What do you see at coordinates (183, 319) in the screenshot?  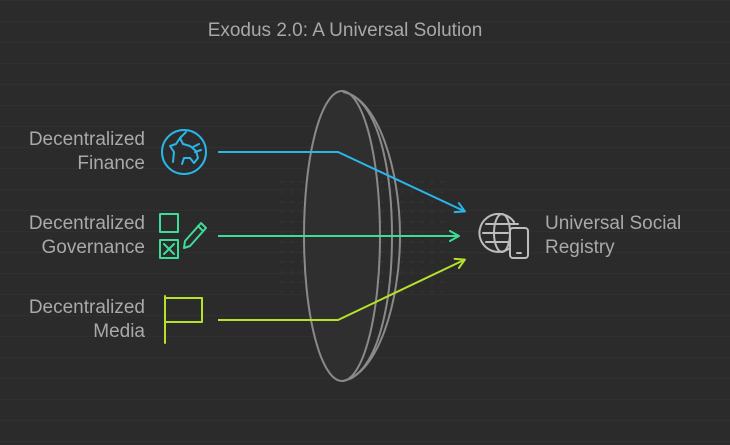 I see `flag-icon` at bounding box center [183, 319].